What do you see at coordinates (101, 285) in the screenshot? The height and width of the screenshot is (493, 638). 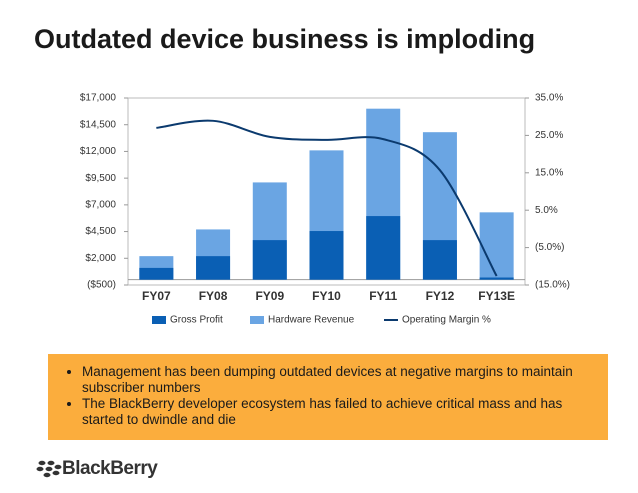 I see `y-tick-label: ($500)` at bounding box center [101, 285].